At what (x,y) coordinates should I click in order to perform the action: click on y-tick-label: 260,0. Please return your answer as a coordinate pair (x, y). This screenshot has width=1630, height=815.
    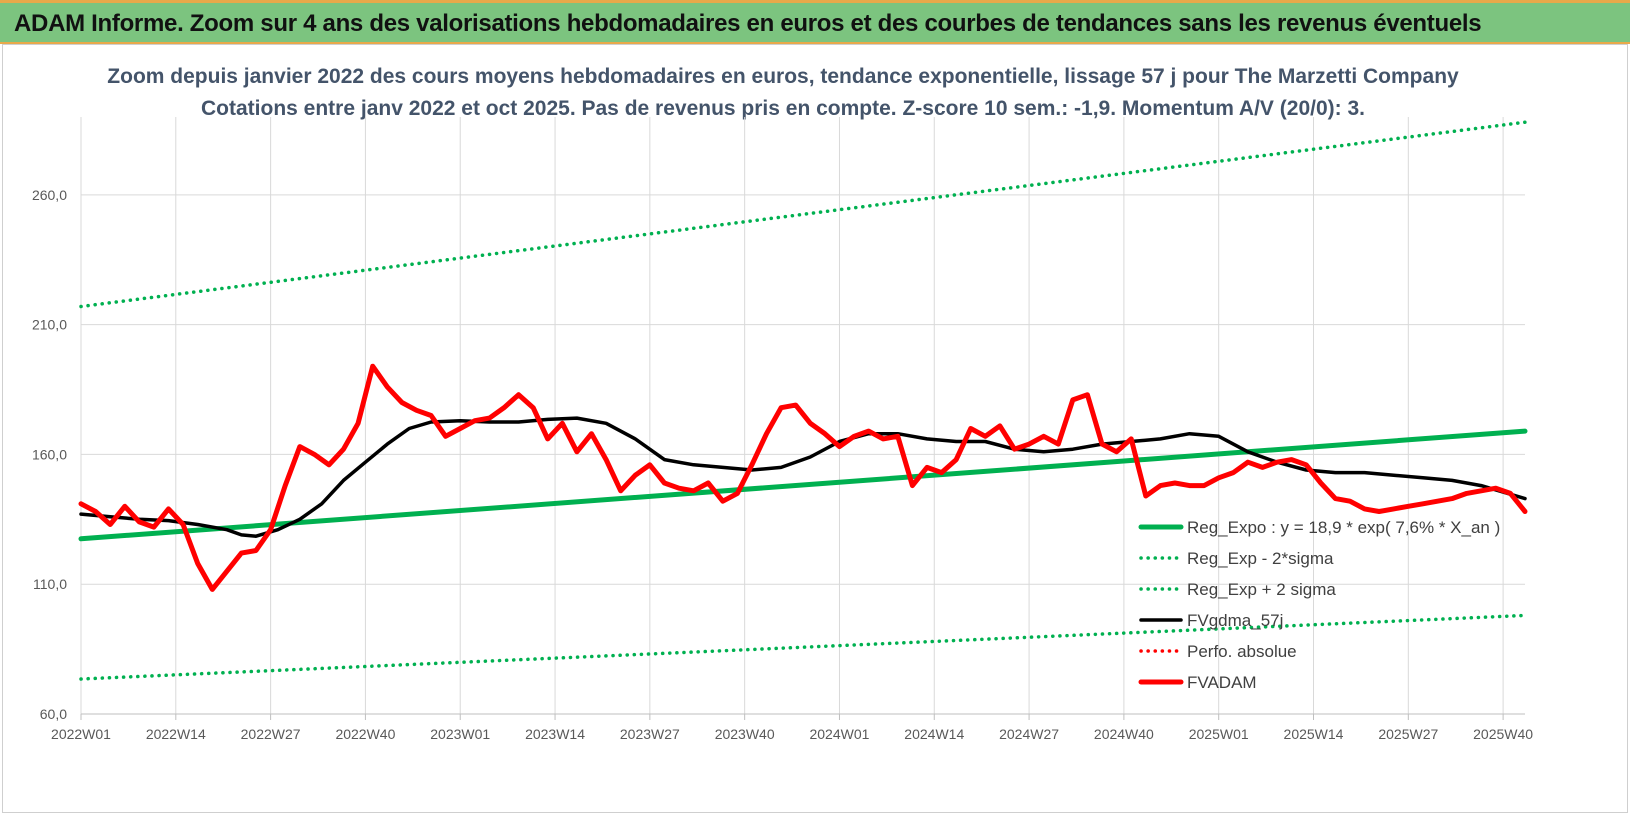
    Looking at the image, I should click on (49, 195).